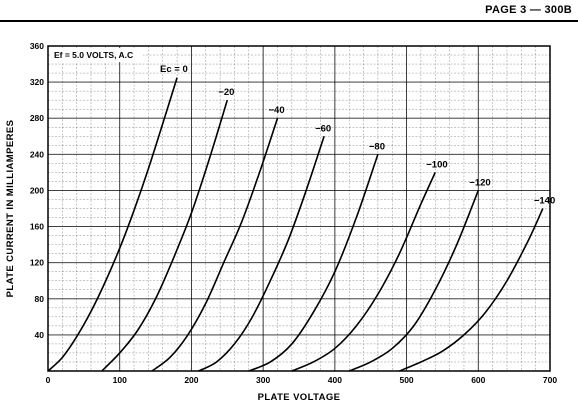 The image size is (578, 411). What do you see at coordinates (120, 380) in the screenshot?
I see `x-tick-label: 100` at bounding box center [120, 380].